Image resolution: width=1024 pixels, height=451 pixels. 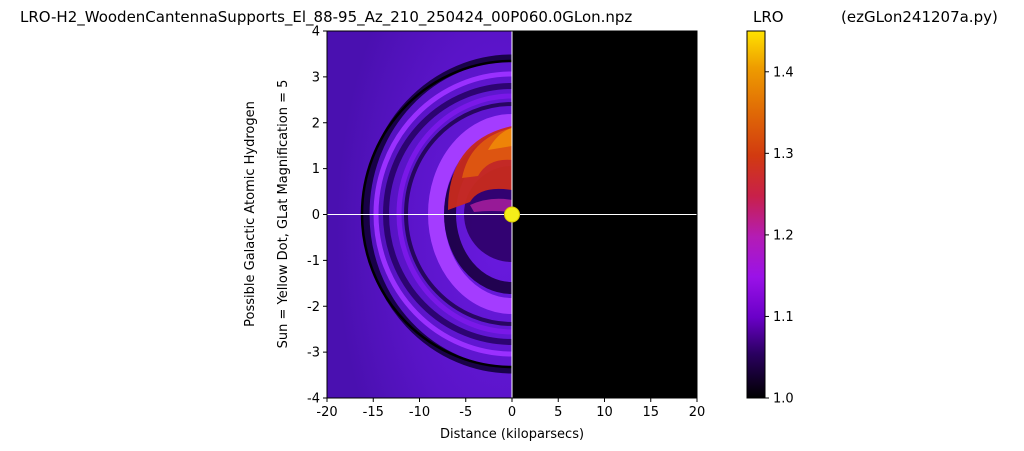 What do you see at coordinates (783, 235) in the screenshot?
I see `colorbar-tick-label: 1.2` at bounding box center [783, 235].